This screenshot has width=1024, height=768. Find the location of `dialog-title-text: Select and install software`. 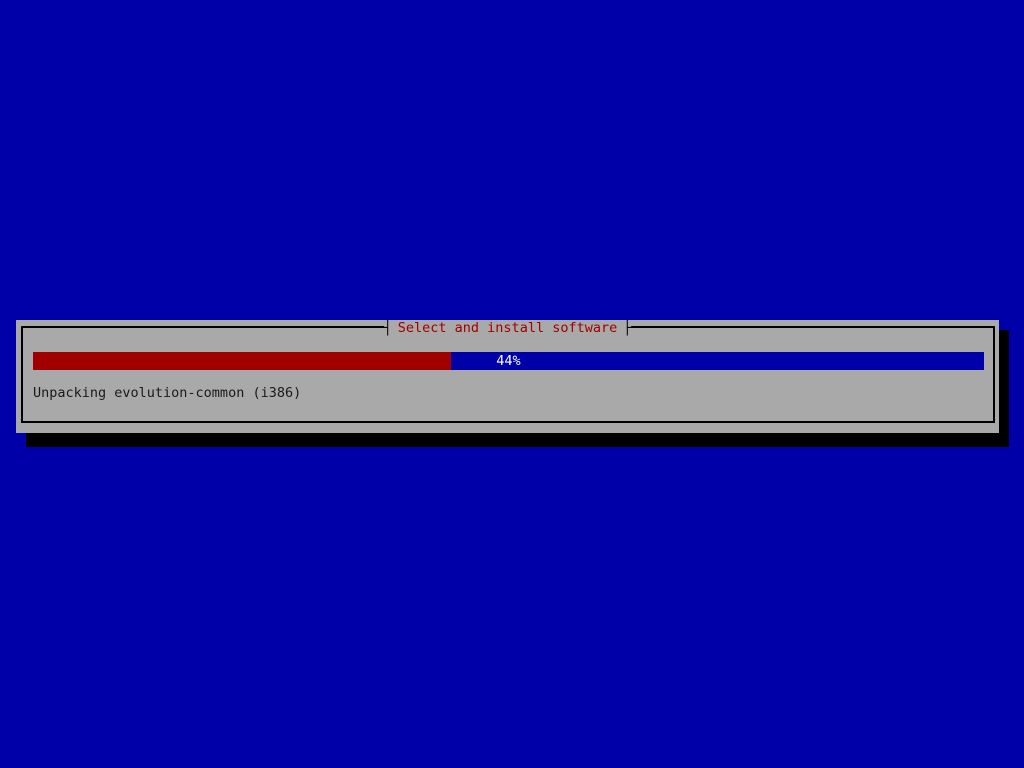

dialog-title-text: Select and install software is located at coordinates (507, 328).